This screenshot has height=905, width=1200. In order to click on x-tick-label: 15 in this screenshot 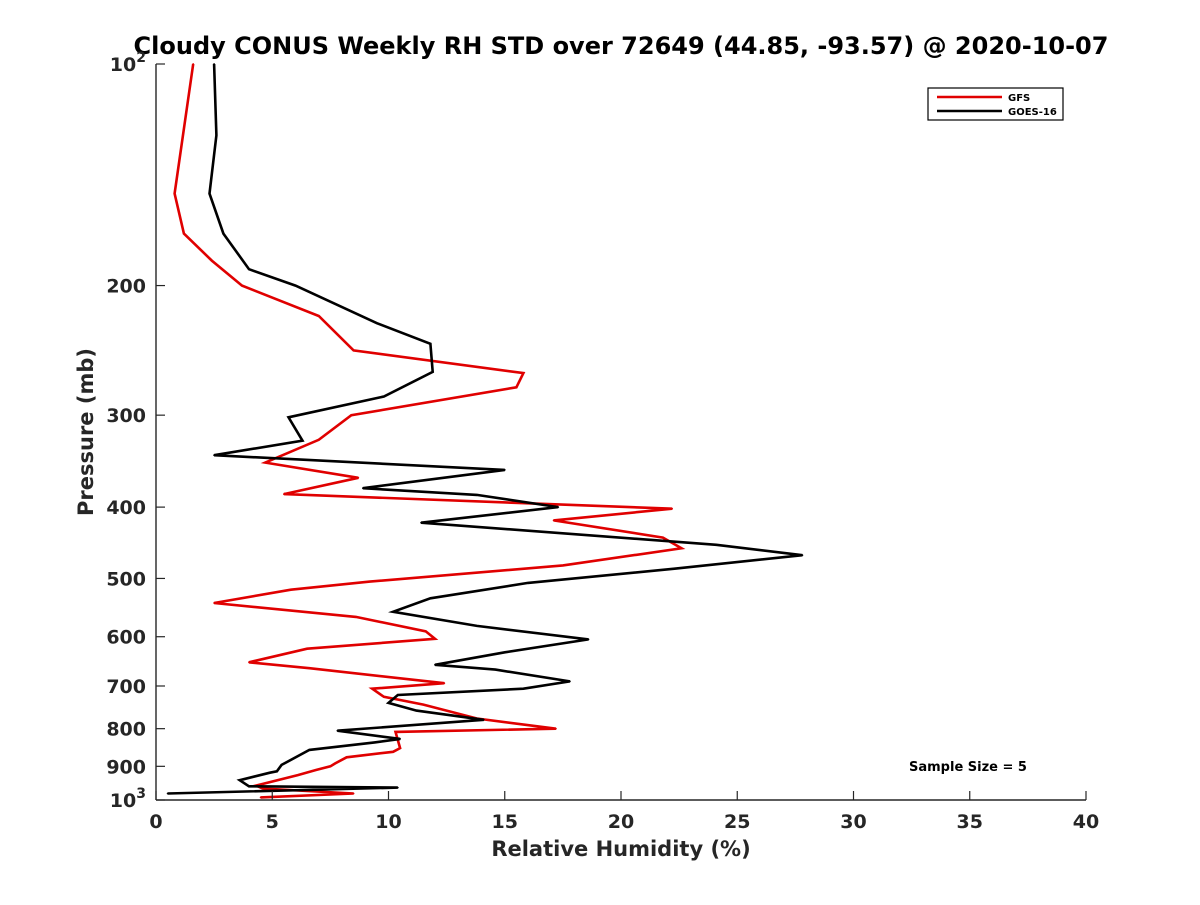, I will do `click(505, 822)`.